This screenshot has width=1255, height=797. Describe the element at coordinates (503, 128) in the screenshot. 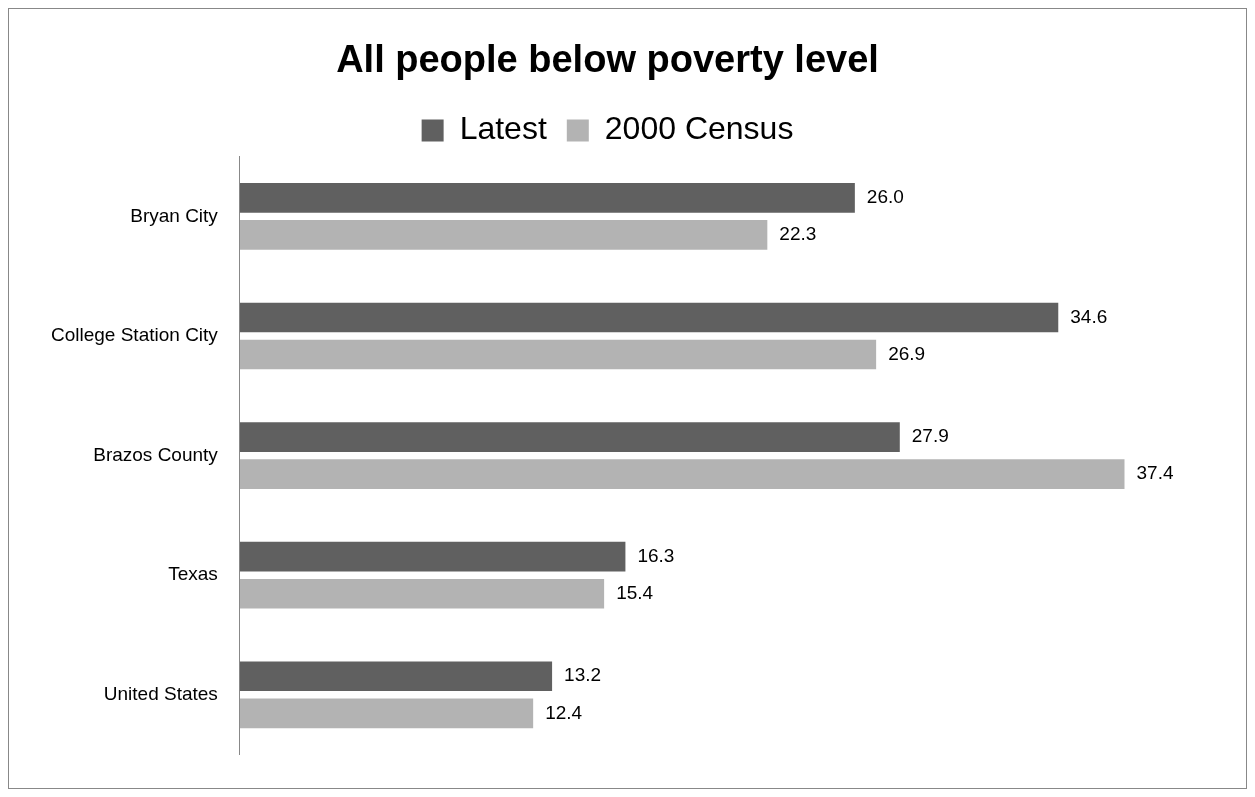

I see `legend-label: Latest` at that location.